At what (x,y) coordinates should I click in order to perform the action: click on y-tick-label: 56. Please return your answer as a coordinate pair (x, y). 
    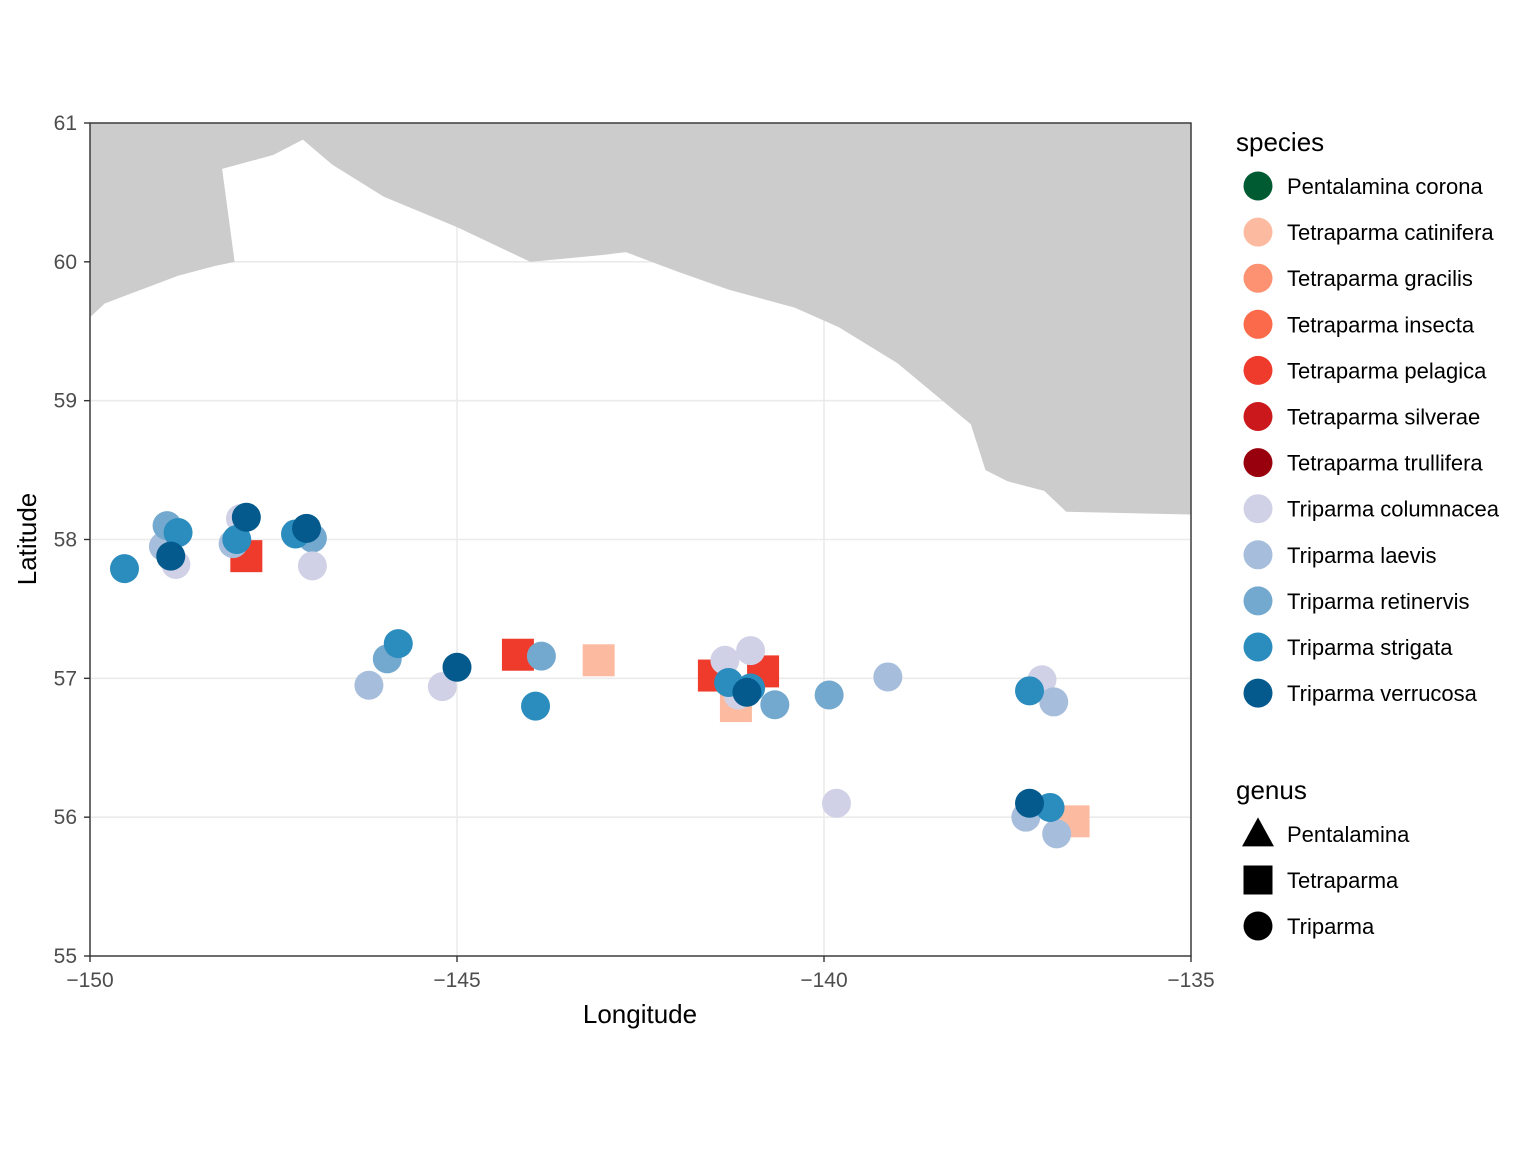
    Looking at the image, I should click on (65, 817).